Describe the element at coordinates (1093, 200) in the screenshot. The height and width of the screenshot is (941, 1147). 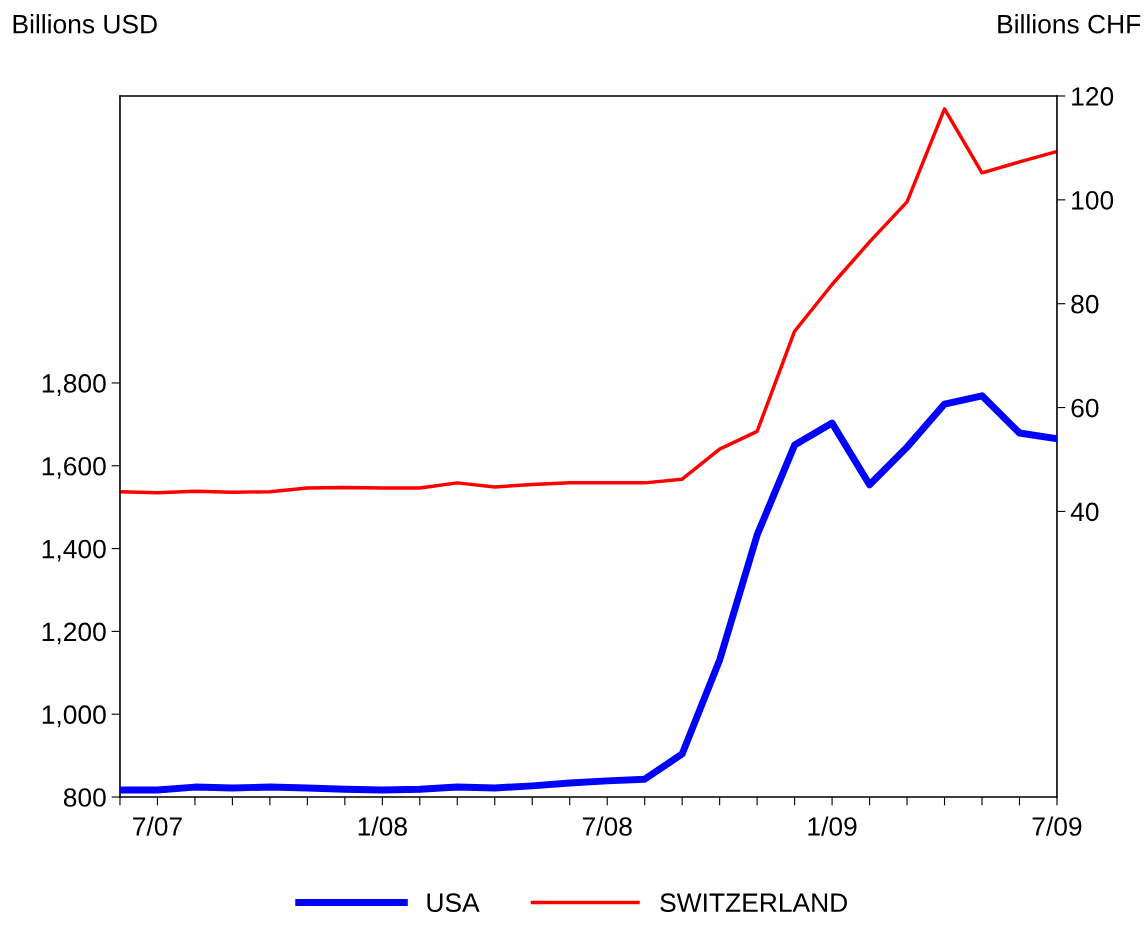
I see `y2-tick-label: 100` at that location.